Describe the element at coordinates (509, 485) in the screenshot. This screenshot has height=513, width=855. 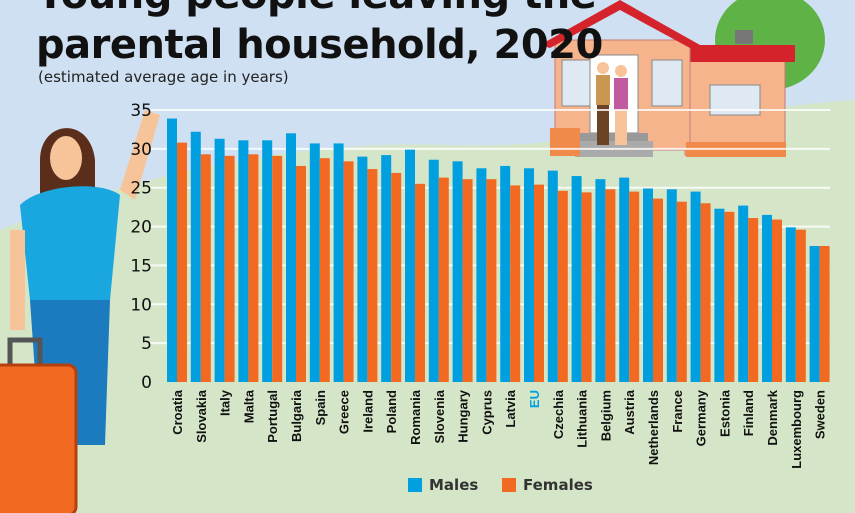
I see `legend-swatch-females` at that location.